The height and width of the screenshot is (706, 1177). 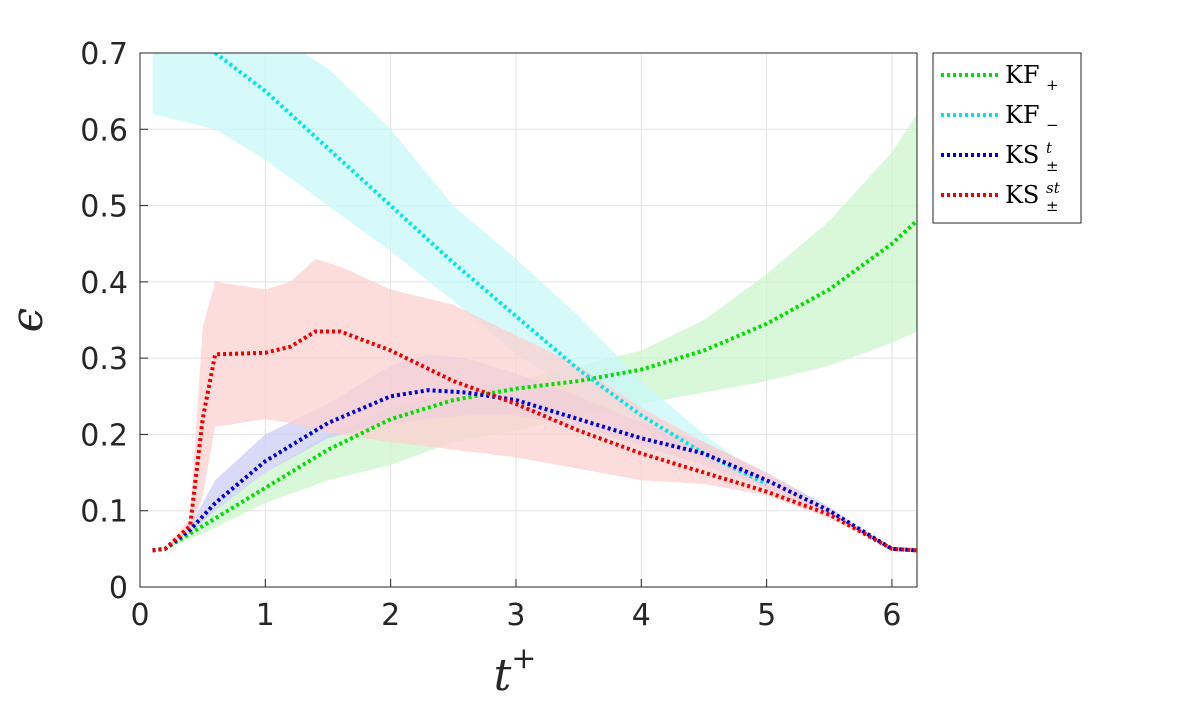 What do you see at coordinates (390, 615) in the screenshot?
I see `x-tick-label: 2` at bounding box center [390, 615].